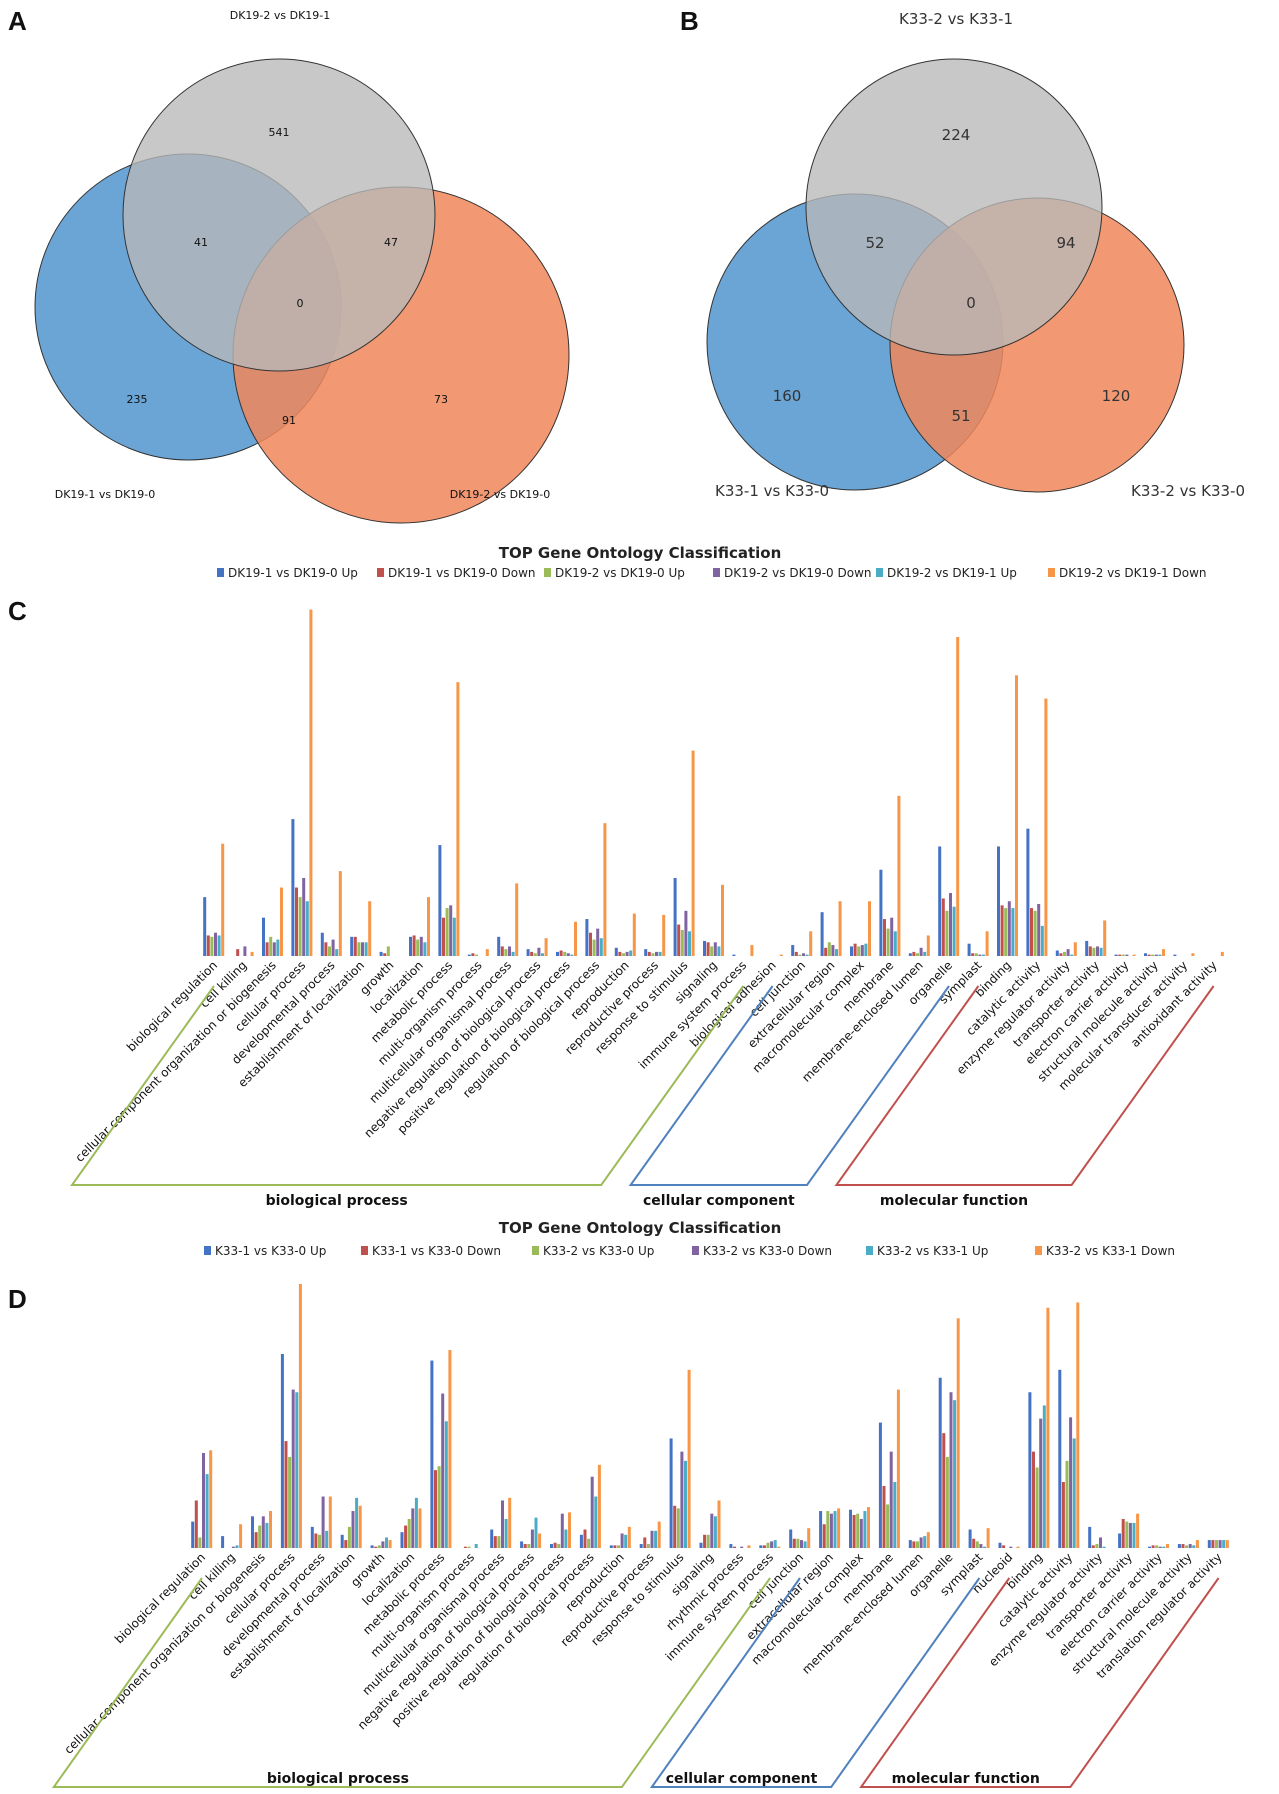 Image resolution: width=1279 pixels, height=1794 pixels. What do you see at coordinates (220, 572) in the screenshot?
I see `legend-swatch` at bounding box center [220, 572].